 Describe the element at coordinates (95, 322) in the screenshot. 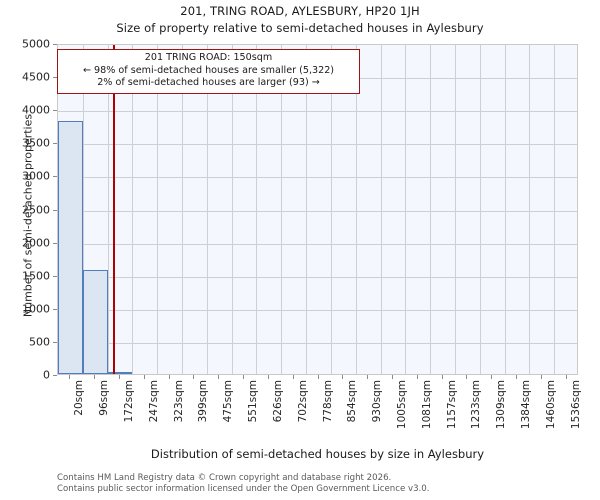

I see `bar-96sqm` at that location.